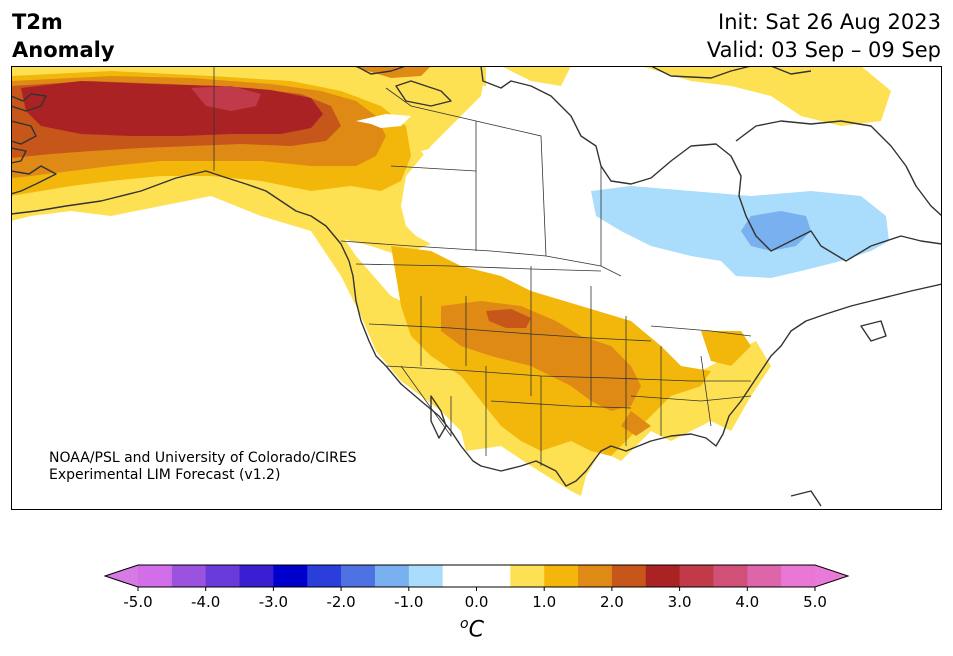  Describe the element at coordinates (37, 22) in the screenshot. I see `title-variable-line1: T2m` at that location.